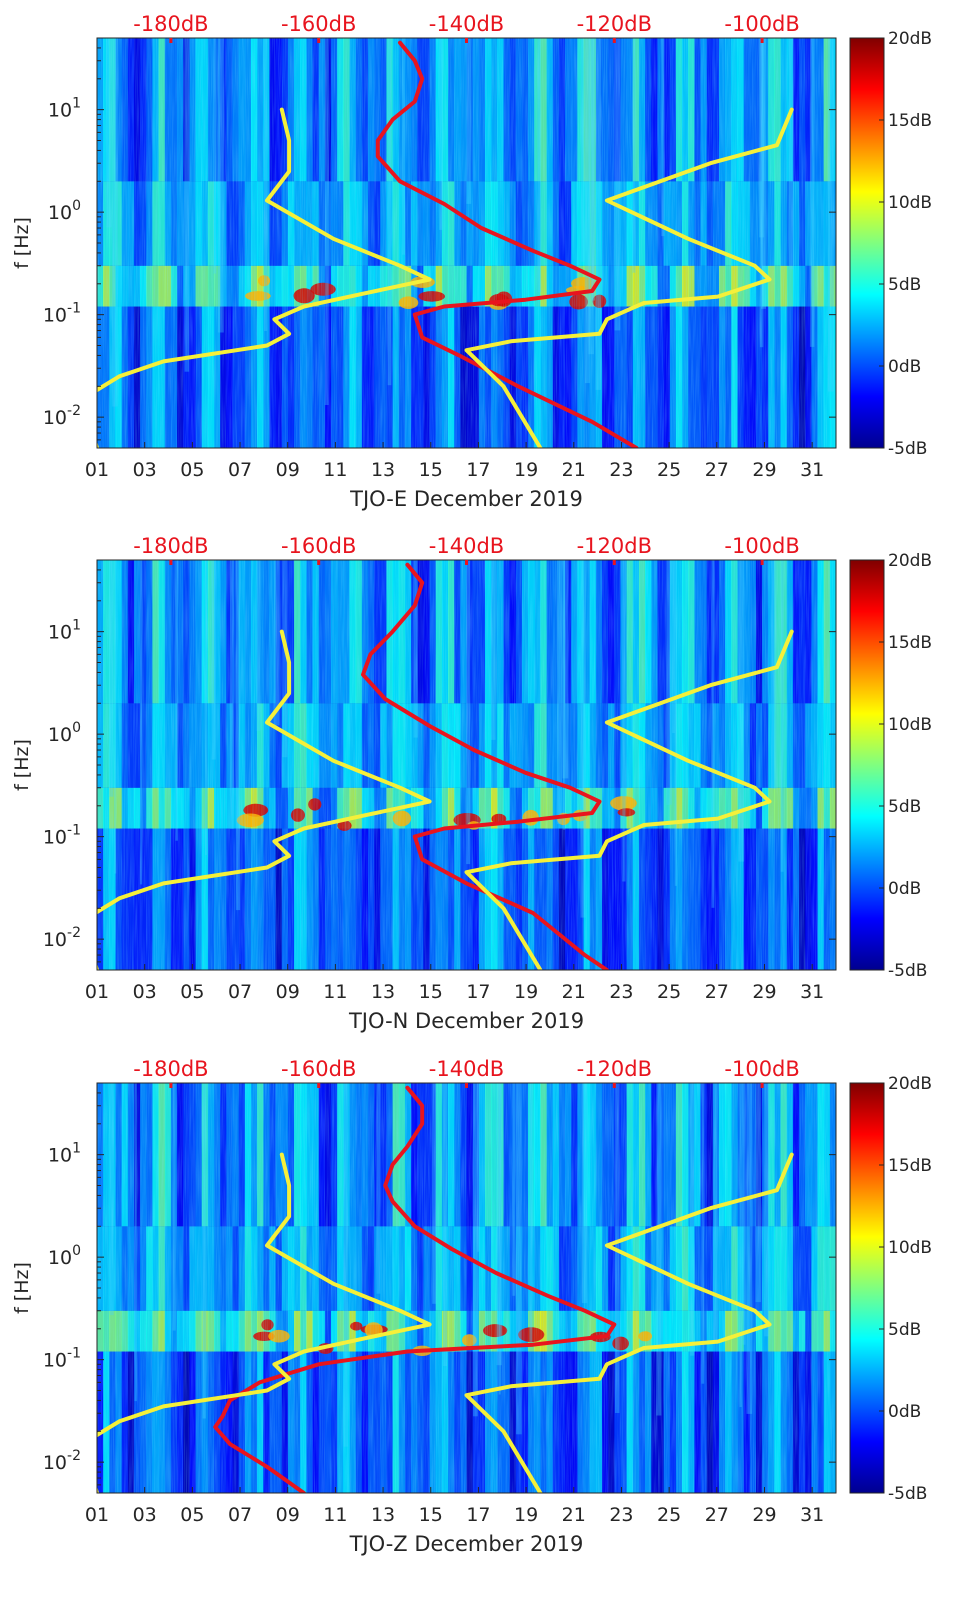  Describe the element at coordinates (466, 499) in the screenshot. I see `x-axis-label: TJO-E December 2019` at that location.